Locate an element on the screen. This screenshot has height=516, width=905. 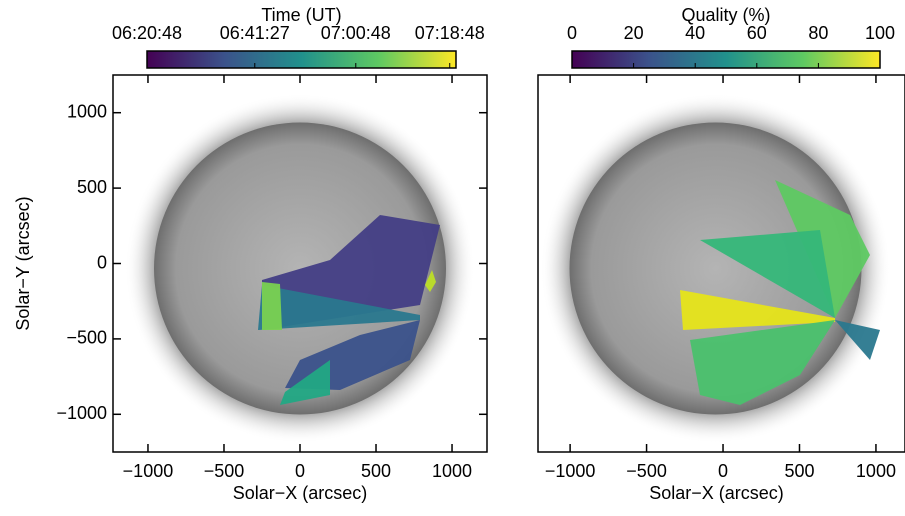
colorbar-tick-label: 80 is located at coordinates (818, 33).